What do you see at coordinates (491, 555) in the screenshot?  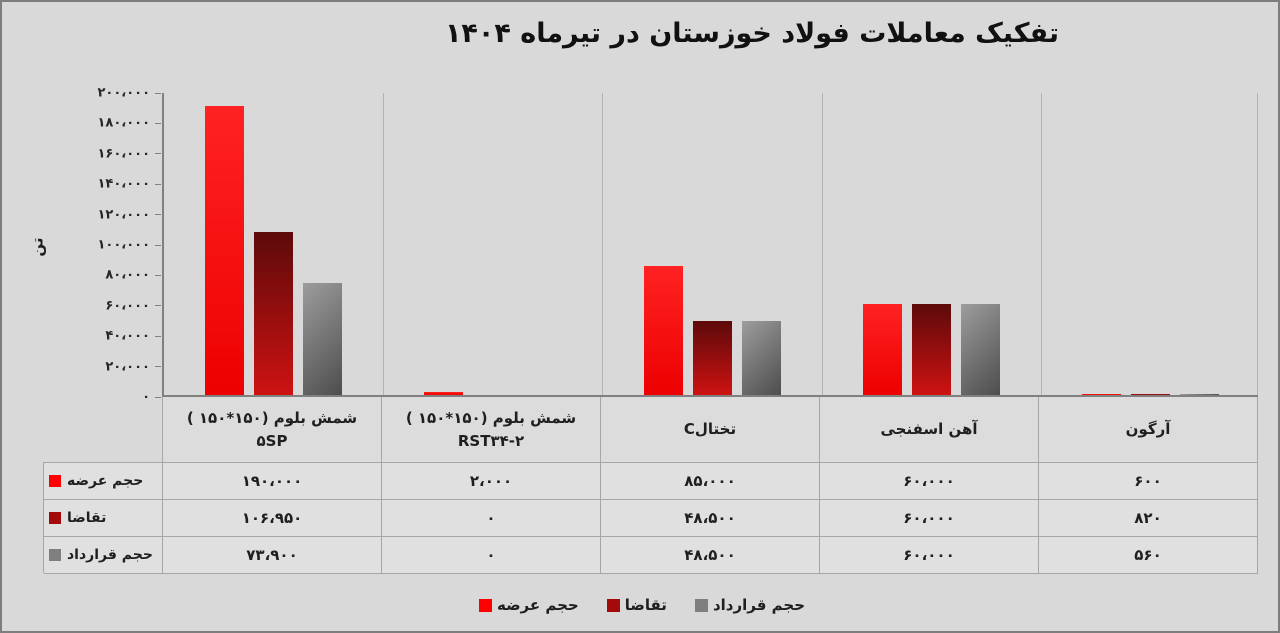 I see `table-value-cell-contract-1: ۰` at bounding box center [491, 555].